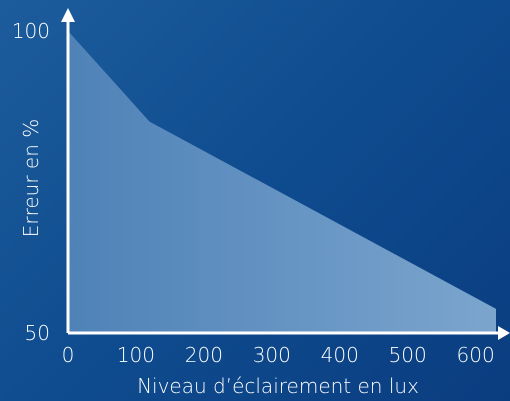 This screenshot has width=510, height=401. I want to click on x-axis-title: Niveau d’éclairement en lux, so click(278, 386).